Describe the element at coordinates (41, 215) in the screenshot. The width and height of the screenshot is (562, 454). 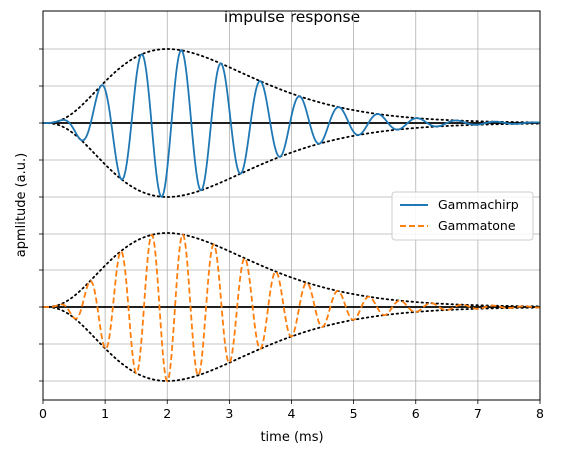
I see `y-axis-ticks` at that location.